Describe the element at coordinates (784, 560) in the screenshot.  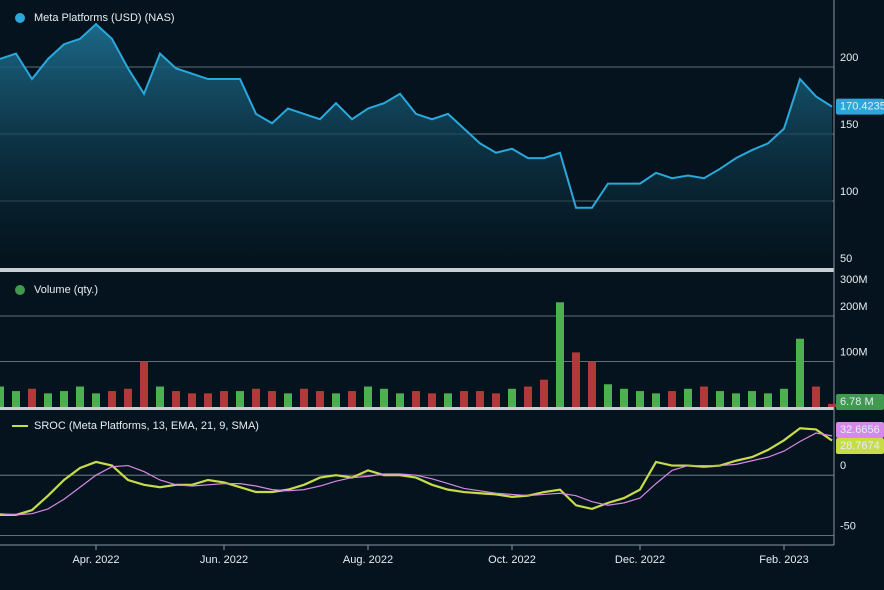
I see `x-tick-label: Feb. 2023` at that location.